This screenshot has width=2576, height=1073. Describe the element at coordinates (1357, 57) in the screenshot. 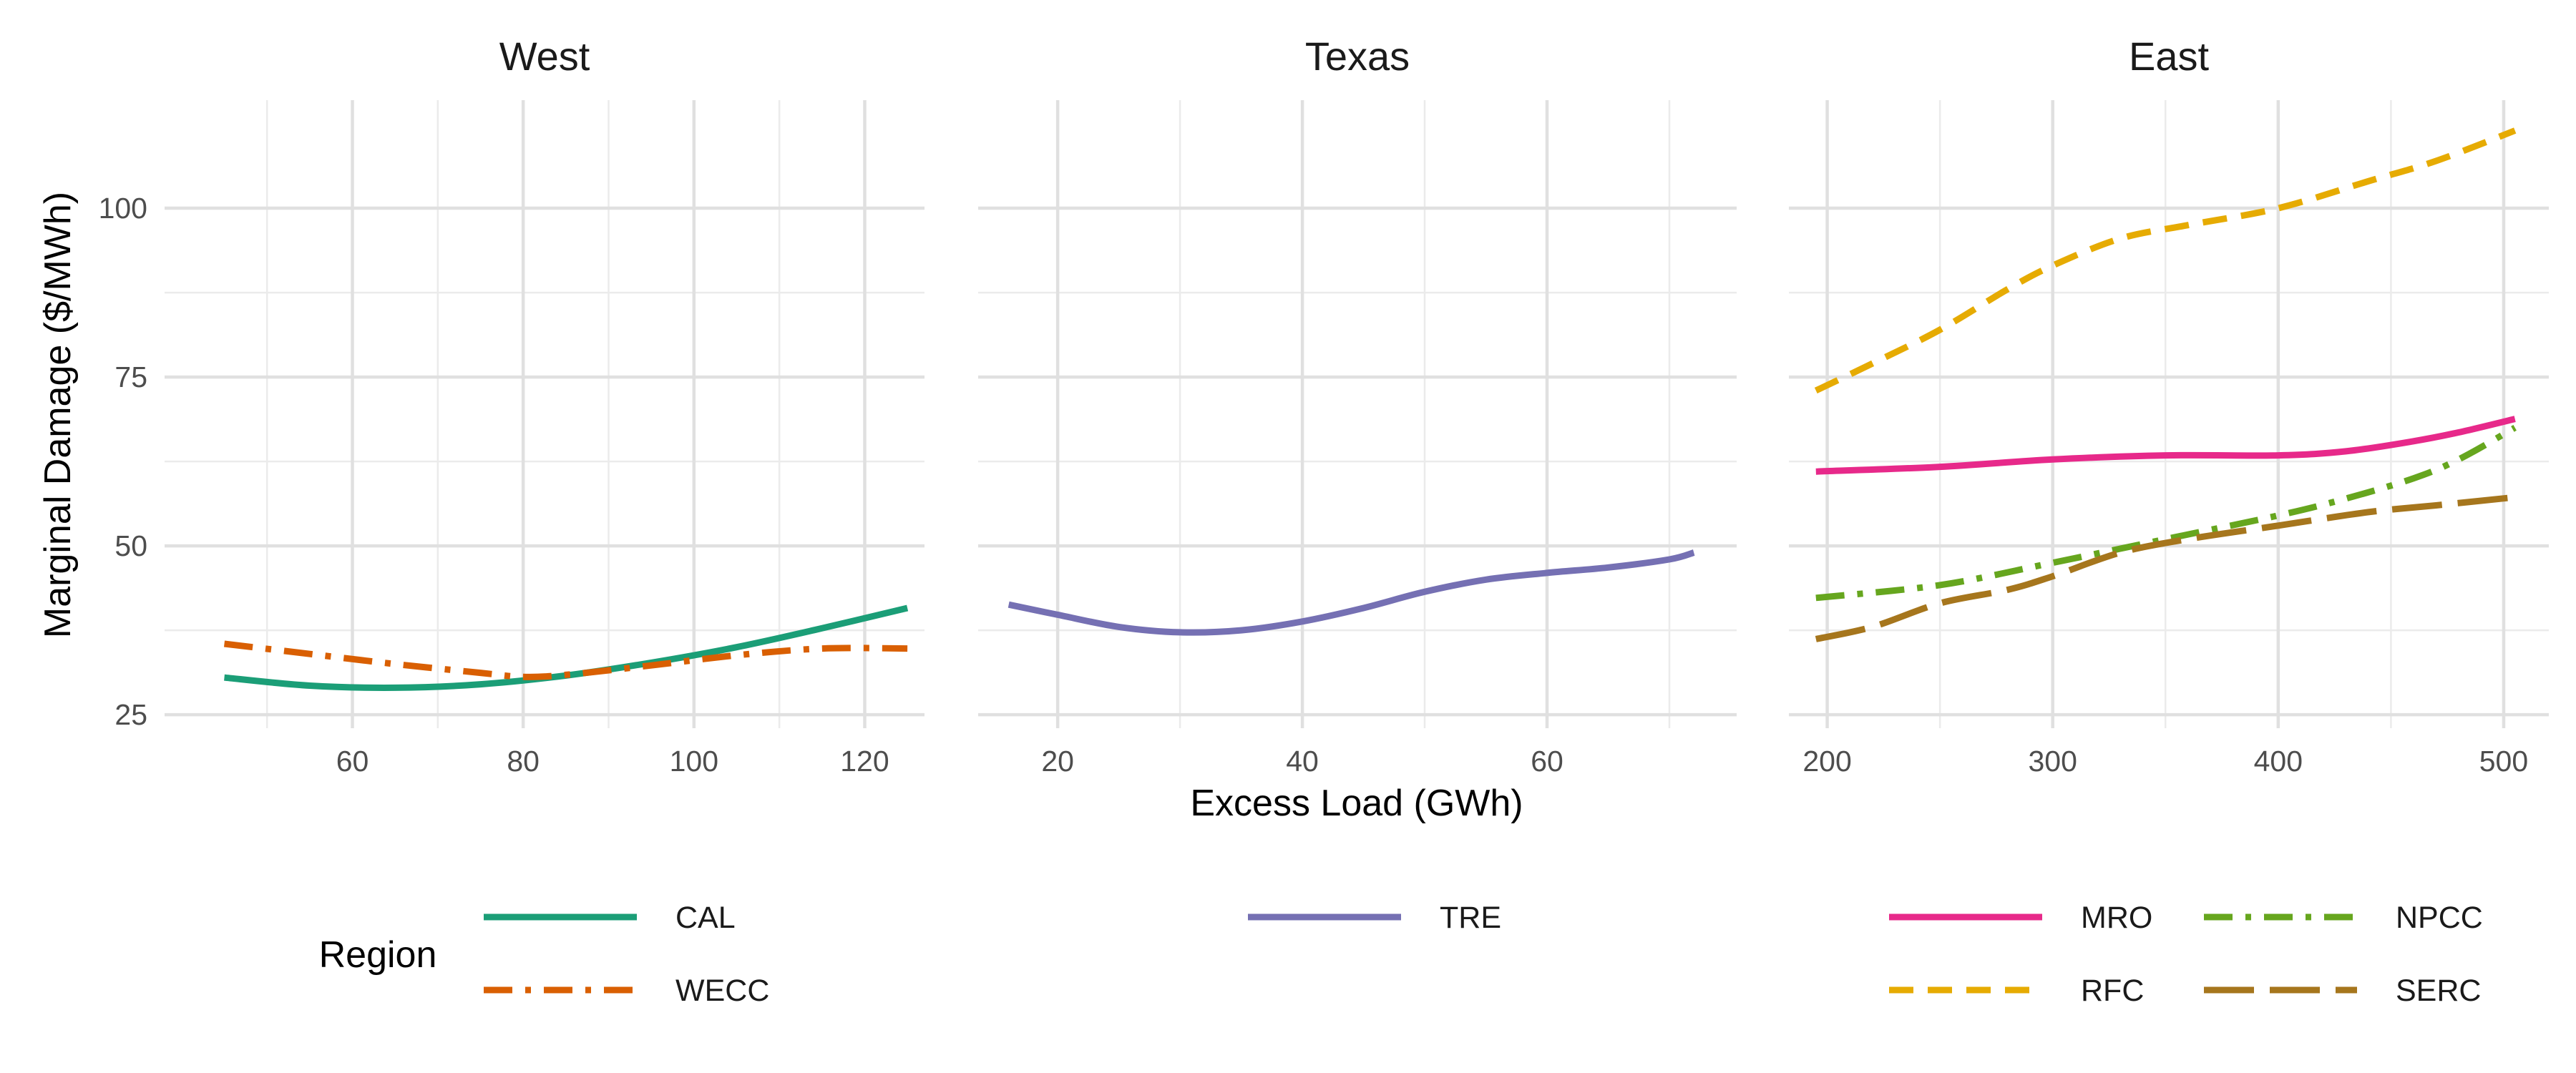

I see `panel-title: Texas` at that location.